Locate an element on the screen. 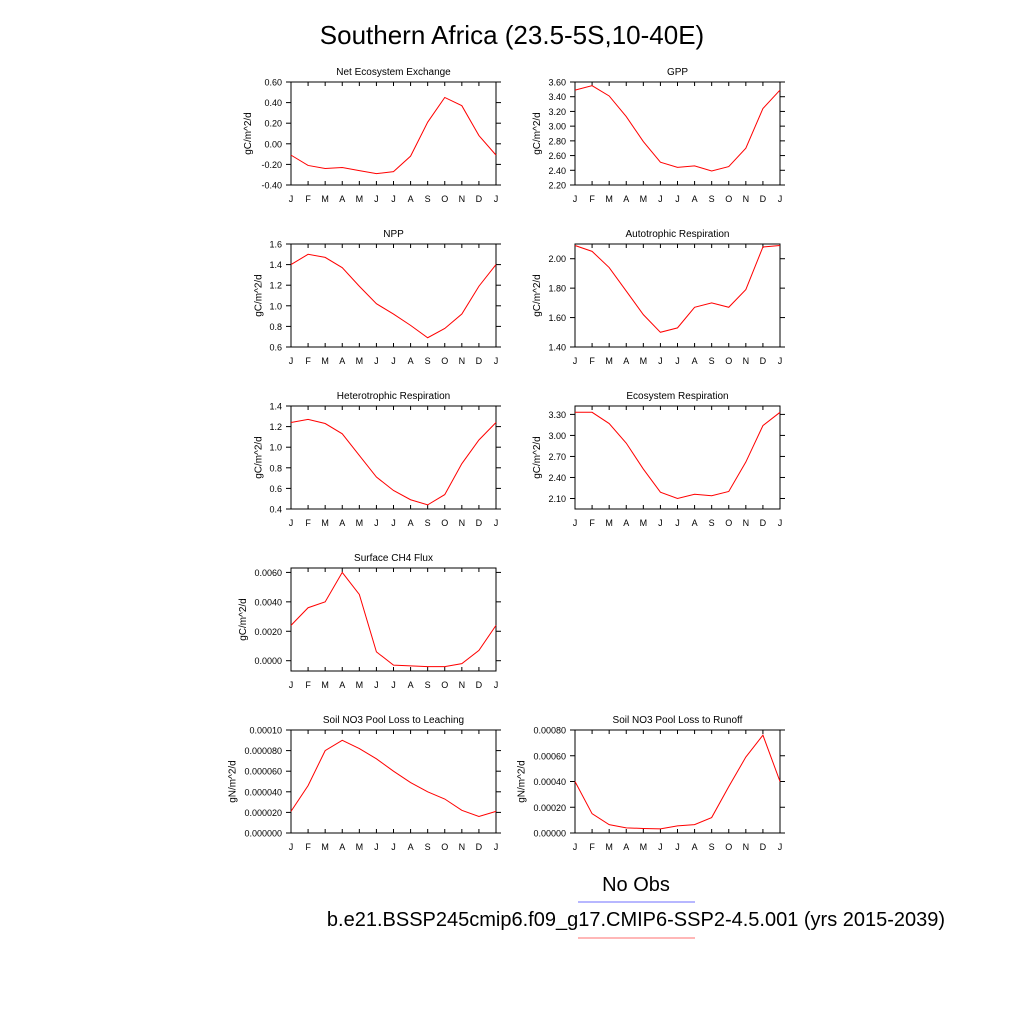  panel-title: NPP is located at coordinates (393, 234).